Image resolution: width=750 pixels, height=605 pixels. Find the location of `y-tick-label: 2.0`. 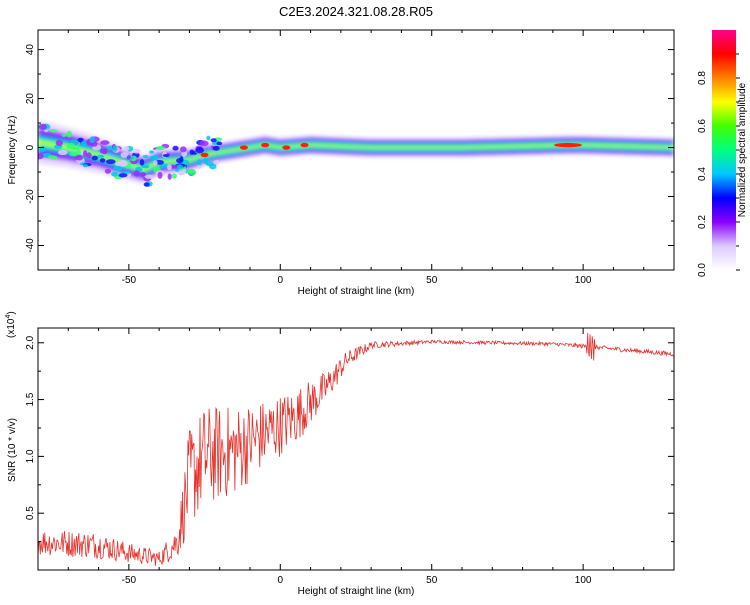

y-tick-label: 2.0 is located at coordinates (30, 342).